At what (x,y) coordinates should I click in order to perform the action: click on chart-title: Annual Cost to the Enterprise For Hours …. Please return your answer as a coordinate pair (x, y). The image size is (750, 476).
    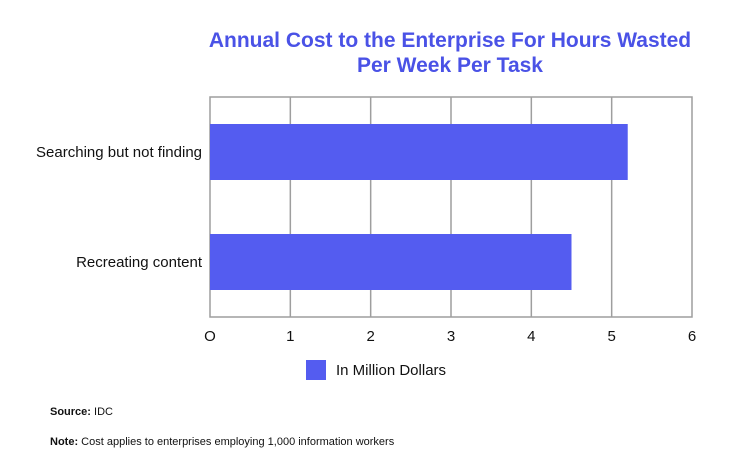
    Looking at the image, I should click on (450, 53).